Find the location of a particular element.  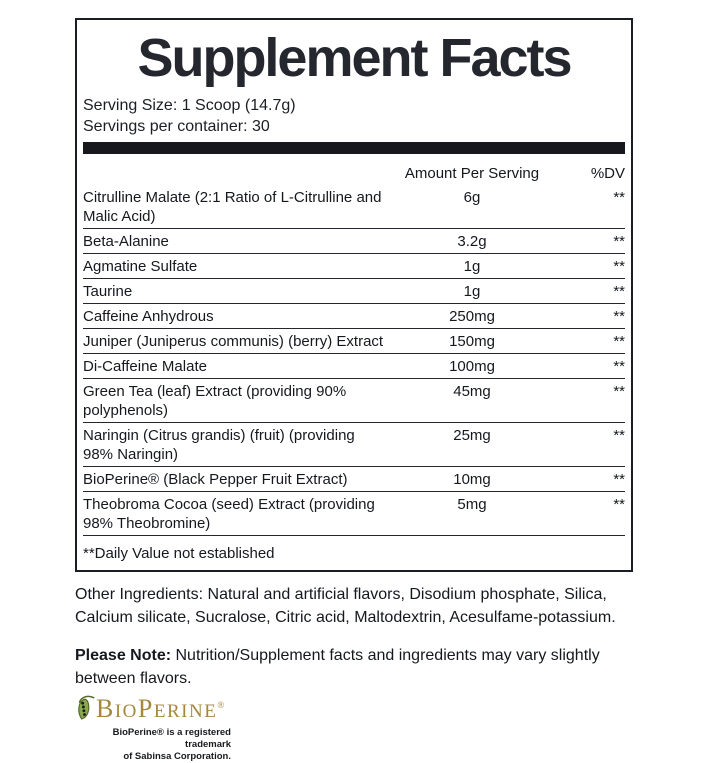

ingredient-amount: 5mg is located at coordinates (472, 505).